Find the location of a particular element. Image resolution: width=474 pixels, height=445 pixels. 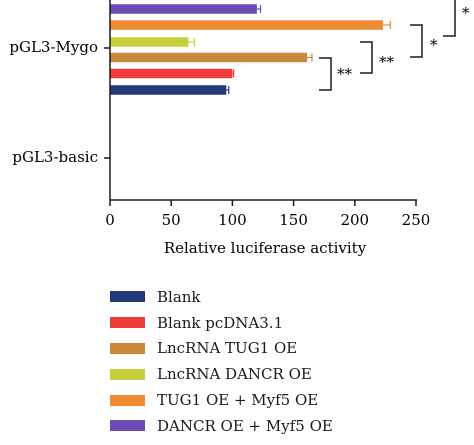

legend-label: LncRNA TUG1 OE is located at coordinates (227, 348).